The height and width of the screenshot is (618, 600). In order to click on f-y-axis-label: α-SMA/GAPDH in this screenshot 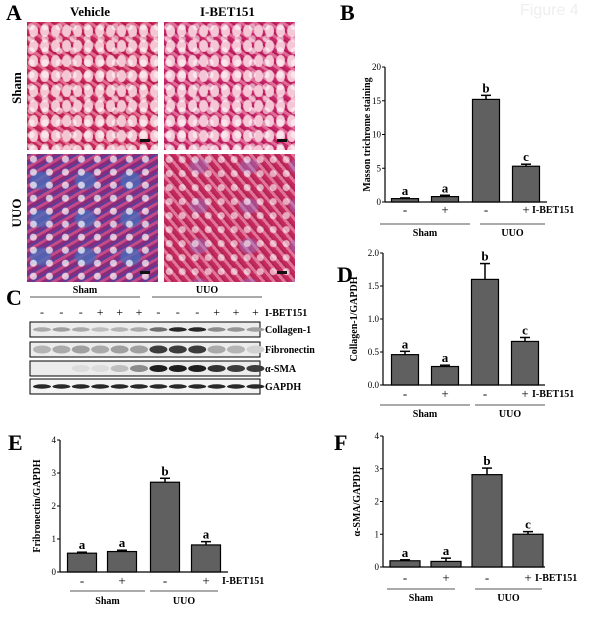, I will do `click(357, 501)`.